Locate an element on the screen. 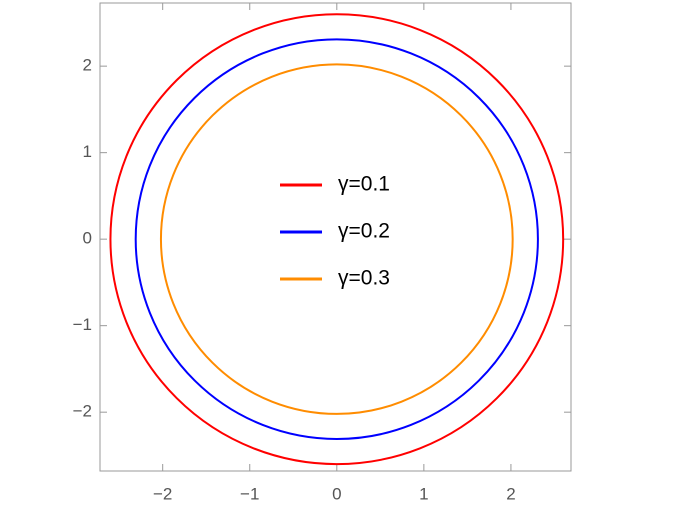 This screenshot has width=679, height=512. y-tick-label: 1 is located at coordinates (87, 151).